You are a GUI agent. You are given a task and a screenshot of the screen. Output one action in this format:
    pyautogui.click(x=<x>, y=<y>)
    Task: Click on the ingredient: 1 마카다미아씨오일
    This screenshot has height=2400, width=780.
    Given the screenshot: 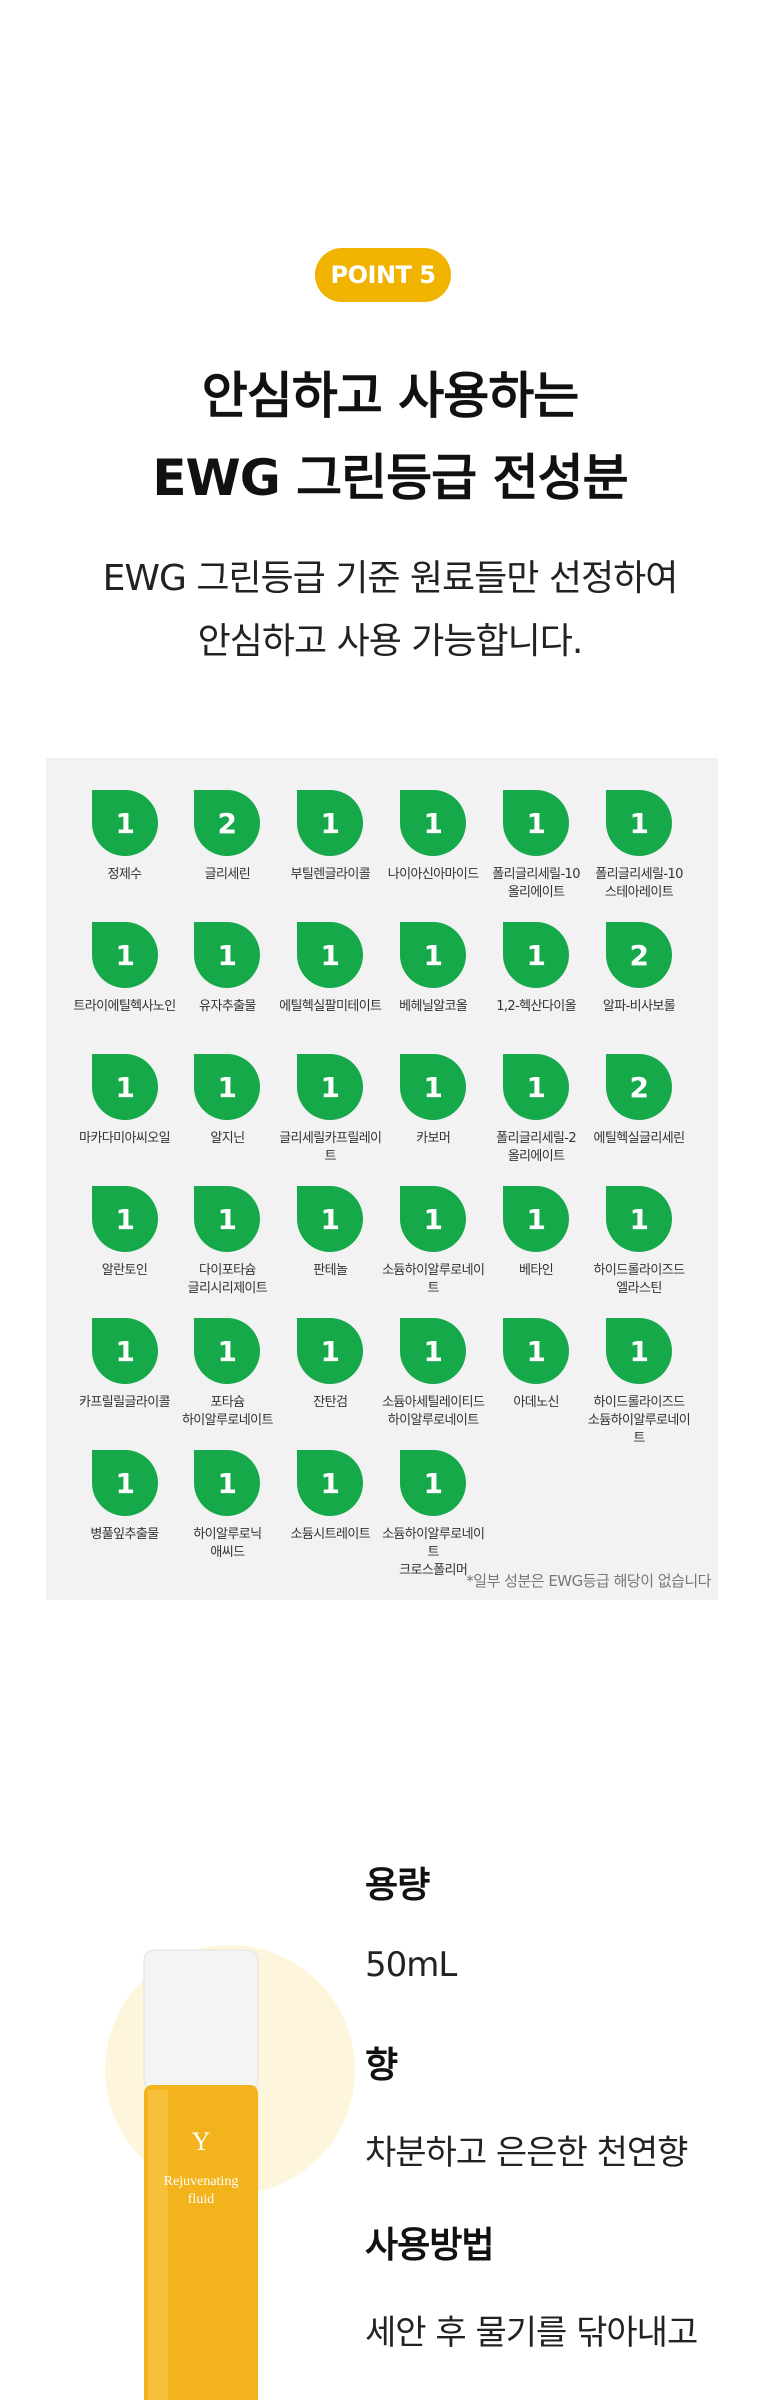 What is the action you would take?
    pyautogui.click(x=125, y=1101)
    